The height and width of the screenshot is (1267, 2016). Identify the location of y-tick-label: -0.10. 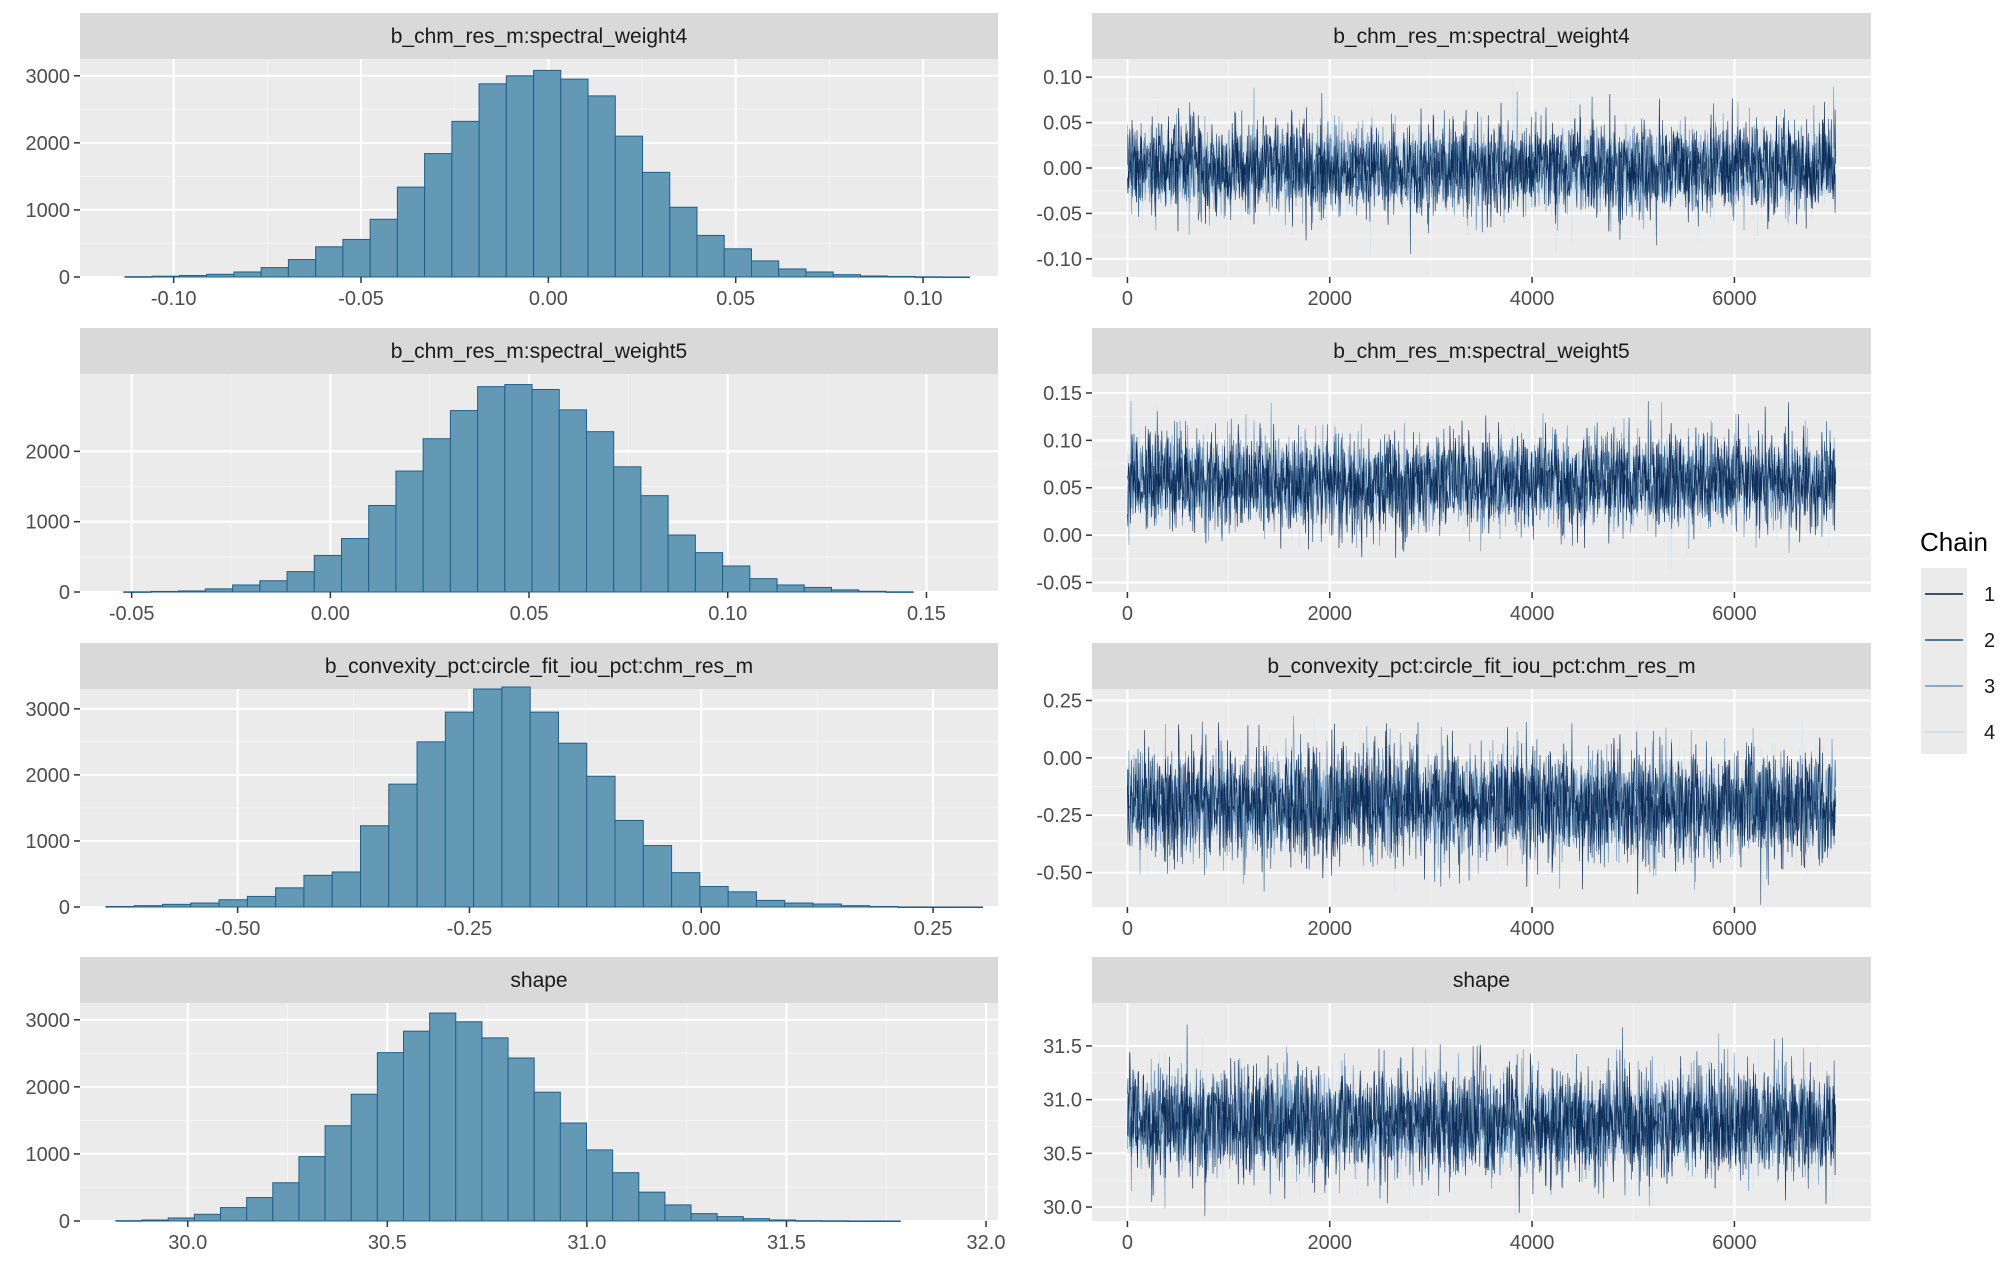
(1059, 260).